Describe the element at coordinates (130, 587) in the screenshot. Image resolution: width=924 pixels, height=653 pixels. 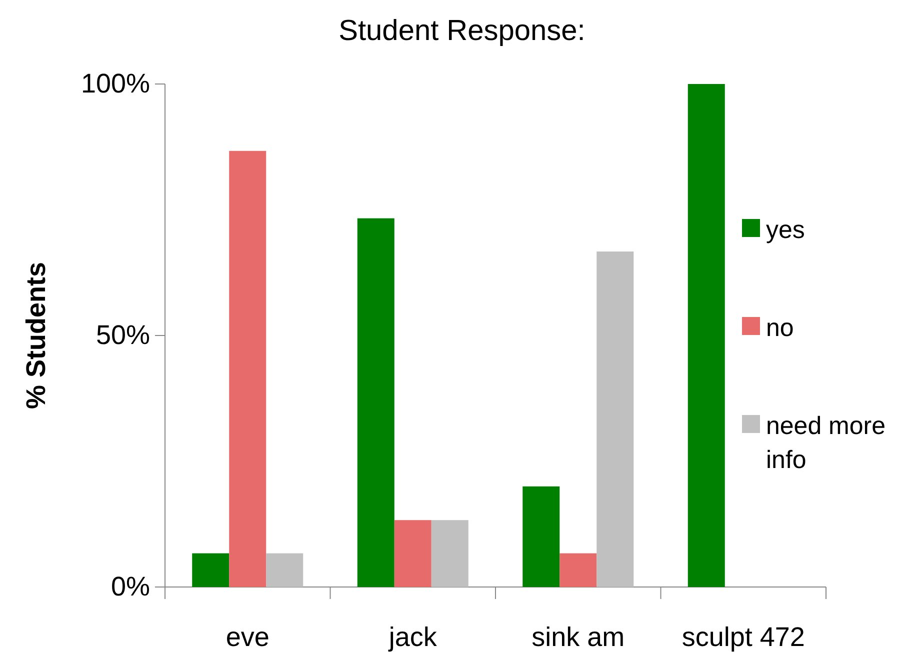
I see `y-tick-label: 0%` at that location.